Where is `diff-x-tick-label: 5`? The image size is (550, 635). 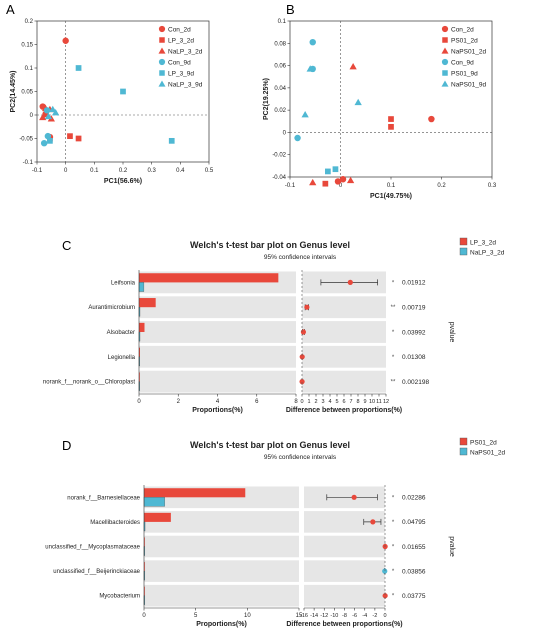 diff-x-tick-label: 5 is located at coordinates (336, 402).